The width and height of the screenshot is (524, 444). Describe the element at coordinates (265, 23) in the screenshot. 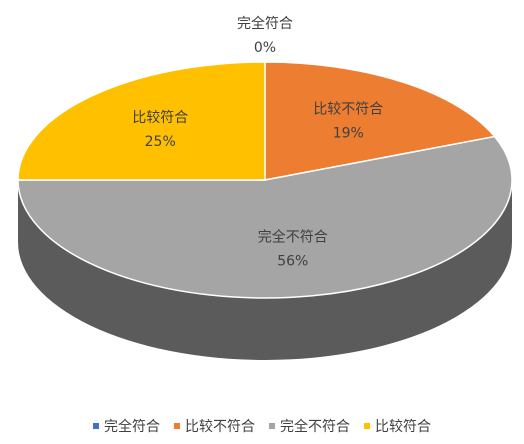

I see `data-label-category: 完全符合` at that location.